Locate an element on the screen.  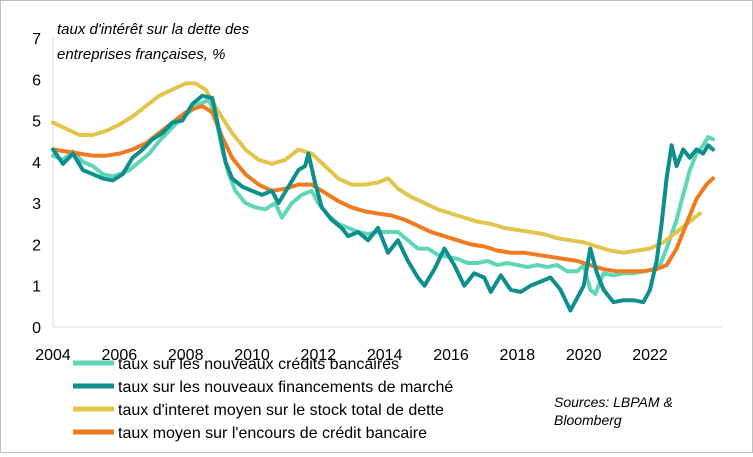
y-axis-label-line-2: entreprises françaises, % is located at coordinates (141, 54).